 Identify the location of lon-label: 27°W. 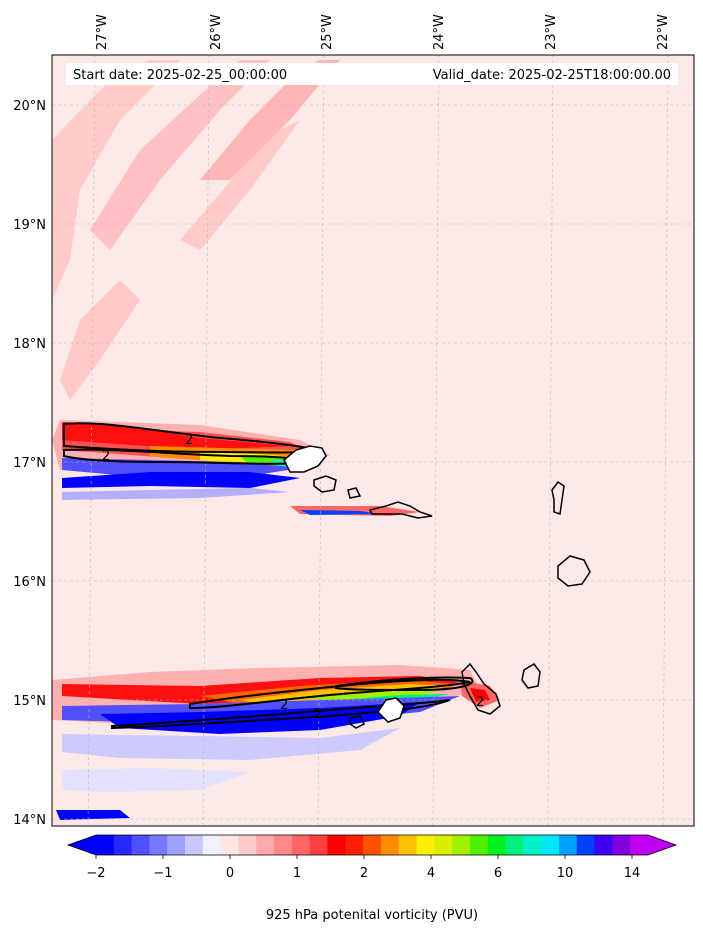
(102, 32).